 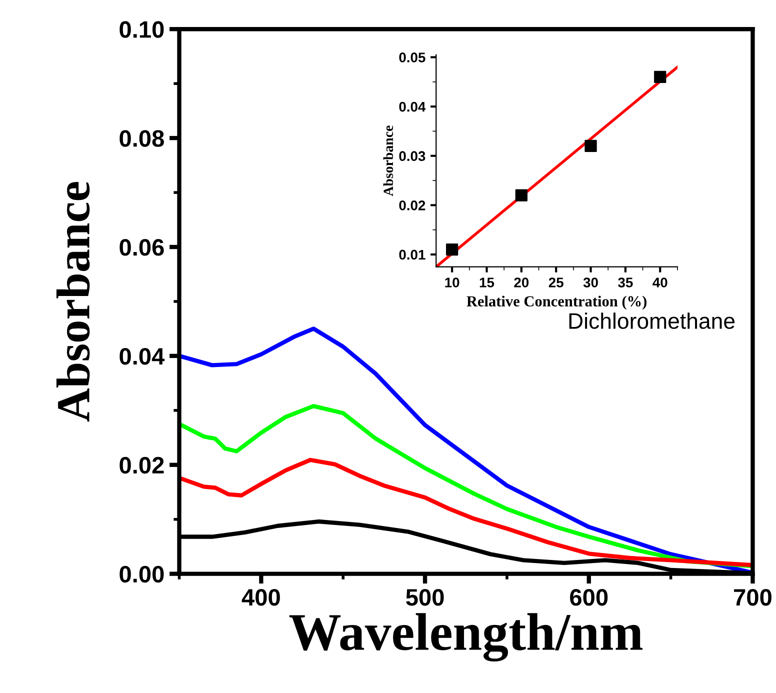 I want to click on x-tick-label: 35, so click(x=625, y=283).